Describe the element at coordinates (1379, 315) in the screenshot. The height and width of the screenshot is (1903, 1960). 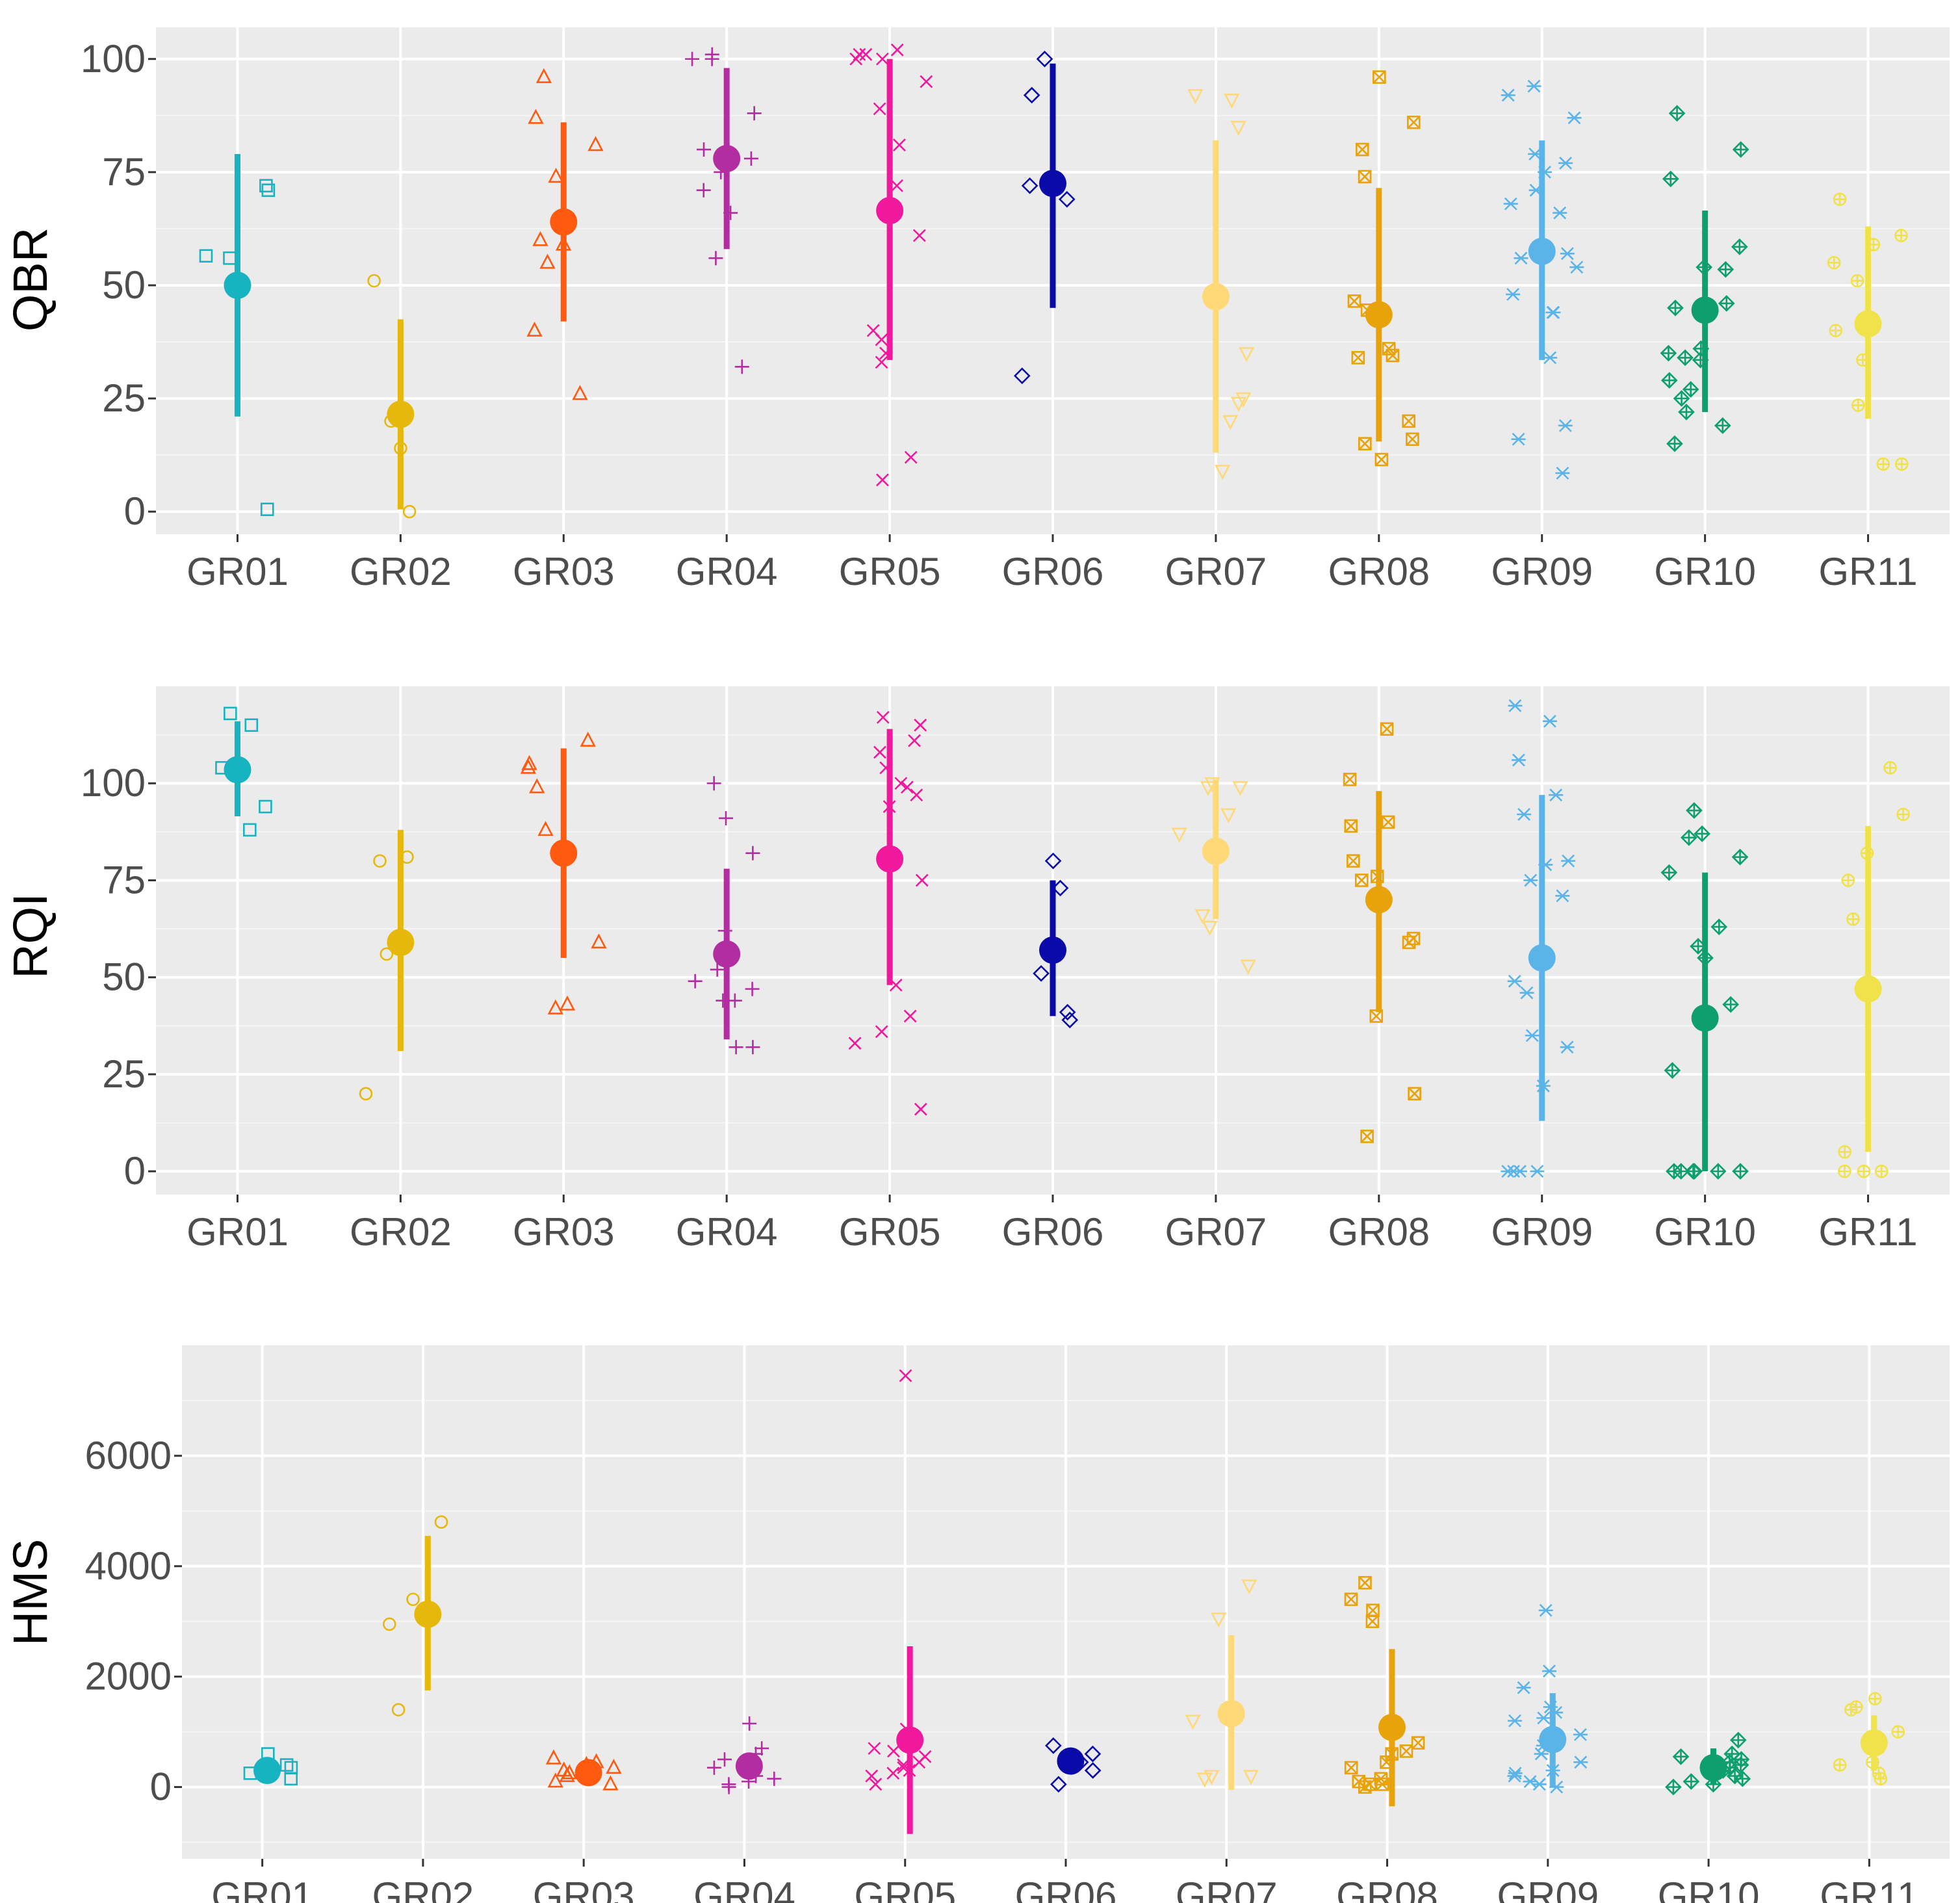
I see `mean-point-gr08` at that location.